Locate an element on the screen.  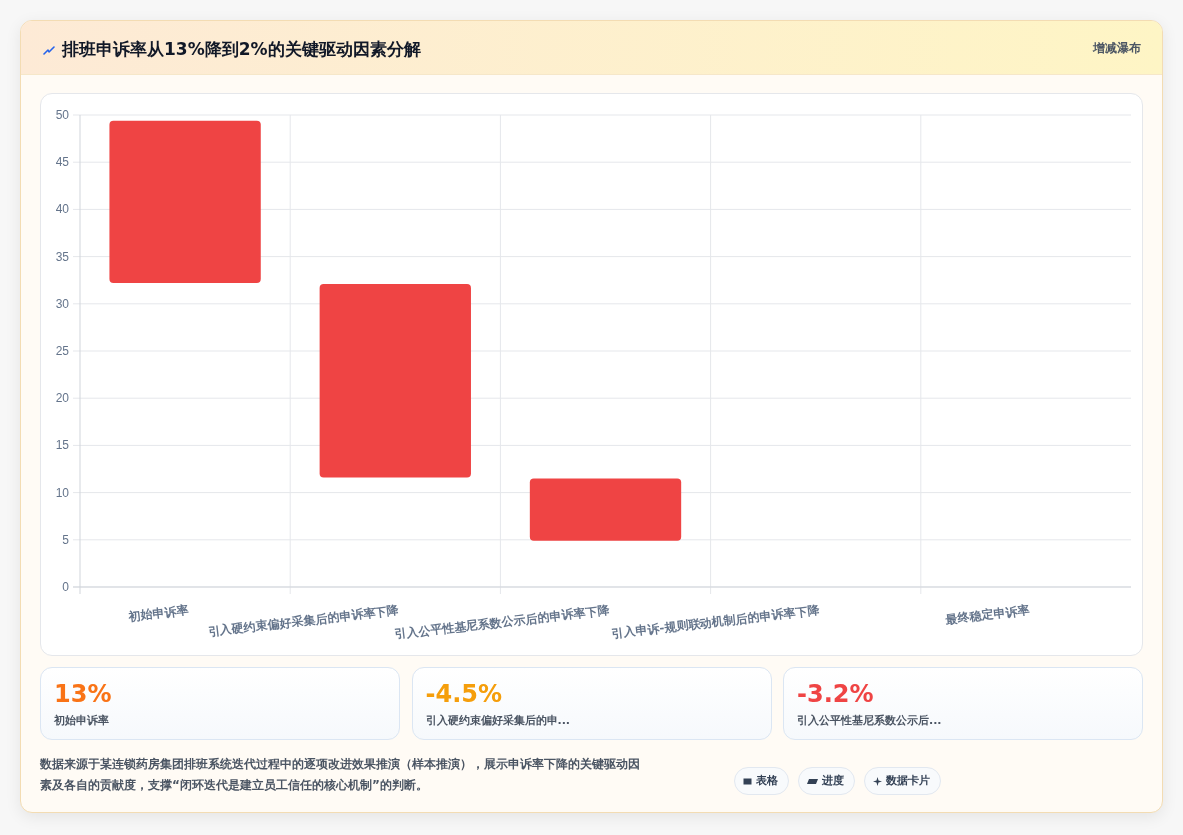
text: 进度 is located at coordinates (833, 781).